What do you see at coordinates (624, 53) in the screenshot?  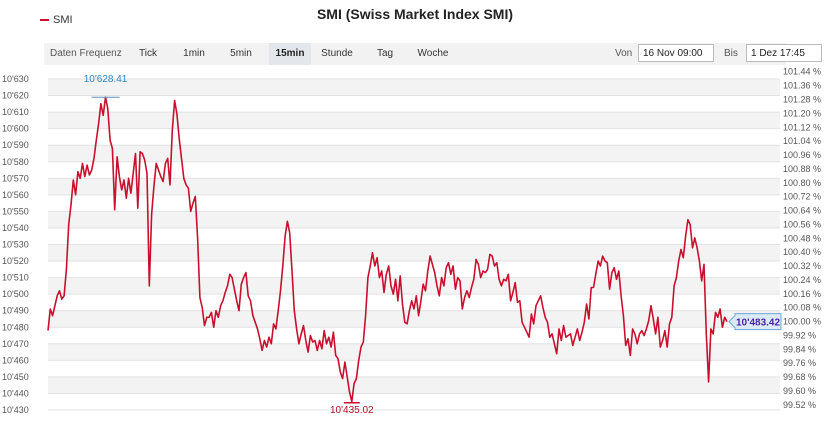 I see `from-label: Von` at bounding box center [624, 53].